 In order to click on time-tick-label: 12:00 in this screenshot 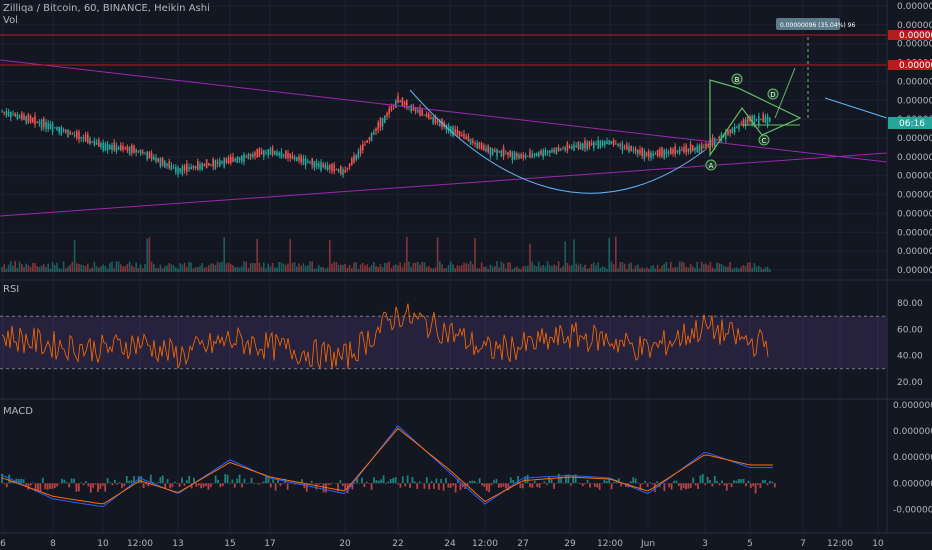, I will do `click(485, 544)`.